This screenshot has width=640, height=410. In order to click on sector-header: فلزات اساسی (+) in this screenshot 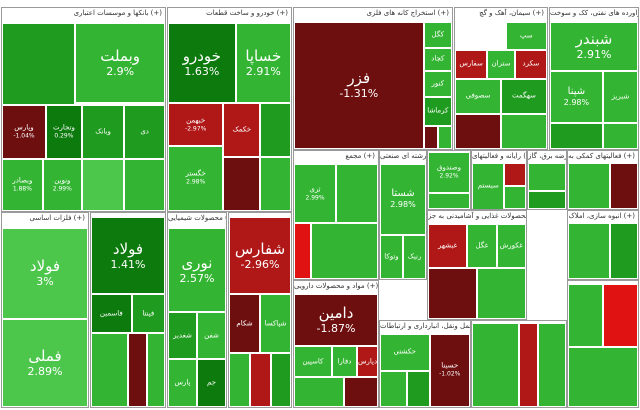, I will do `click(45, 218)`.